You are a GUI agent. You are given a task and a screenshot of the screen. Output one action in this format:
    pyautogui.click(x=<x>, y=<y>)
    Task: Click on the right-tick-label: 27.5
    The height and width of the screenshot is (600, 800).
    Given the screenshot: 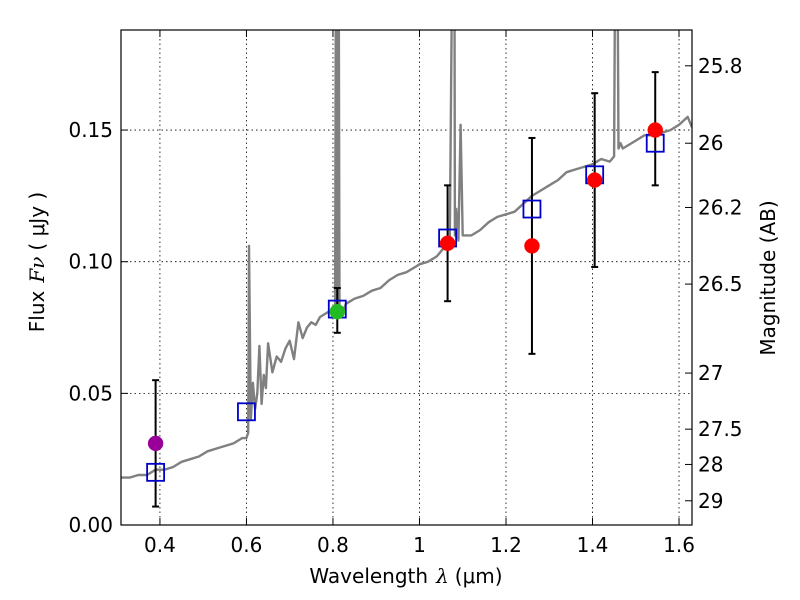 What is the action you would take?
    pyautogui.click(x=720, y=429)
    